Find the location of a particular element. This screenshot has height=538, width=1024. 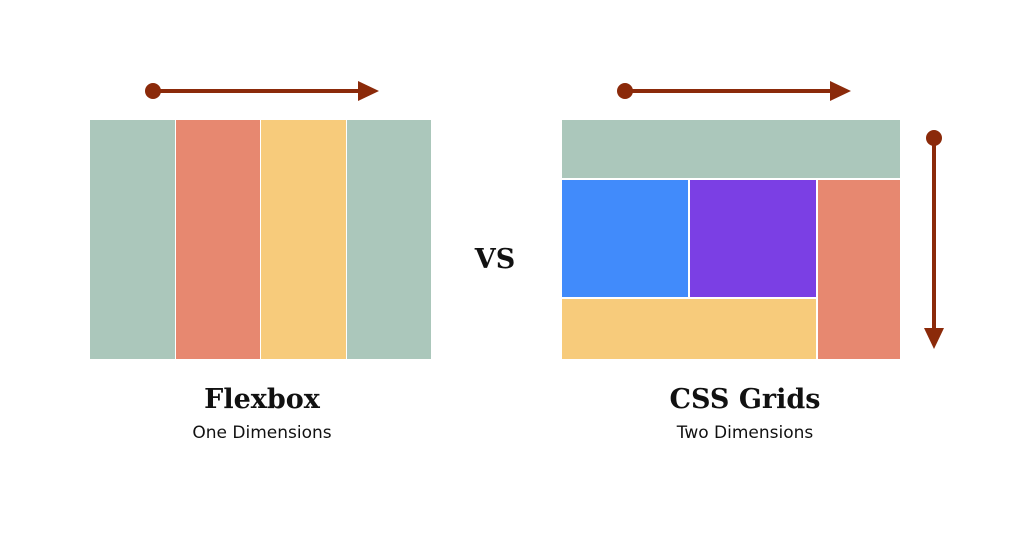

flexbox-title: Flexbox is located at coordinates (262, 399).